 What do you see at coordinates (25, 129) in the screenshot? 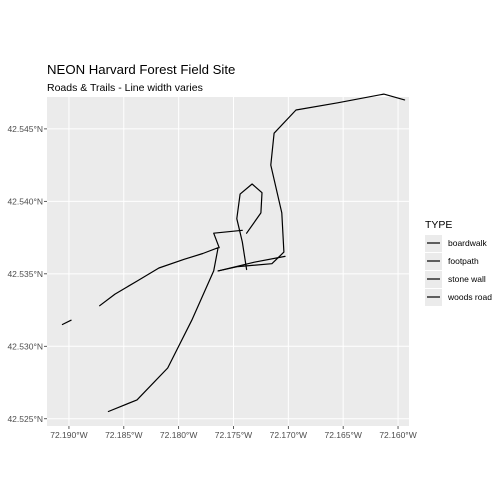
I see `y-tick-label: 42.545°N` at bounding box center [25, 129].